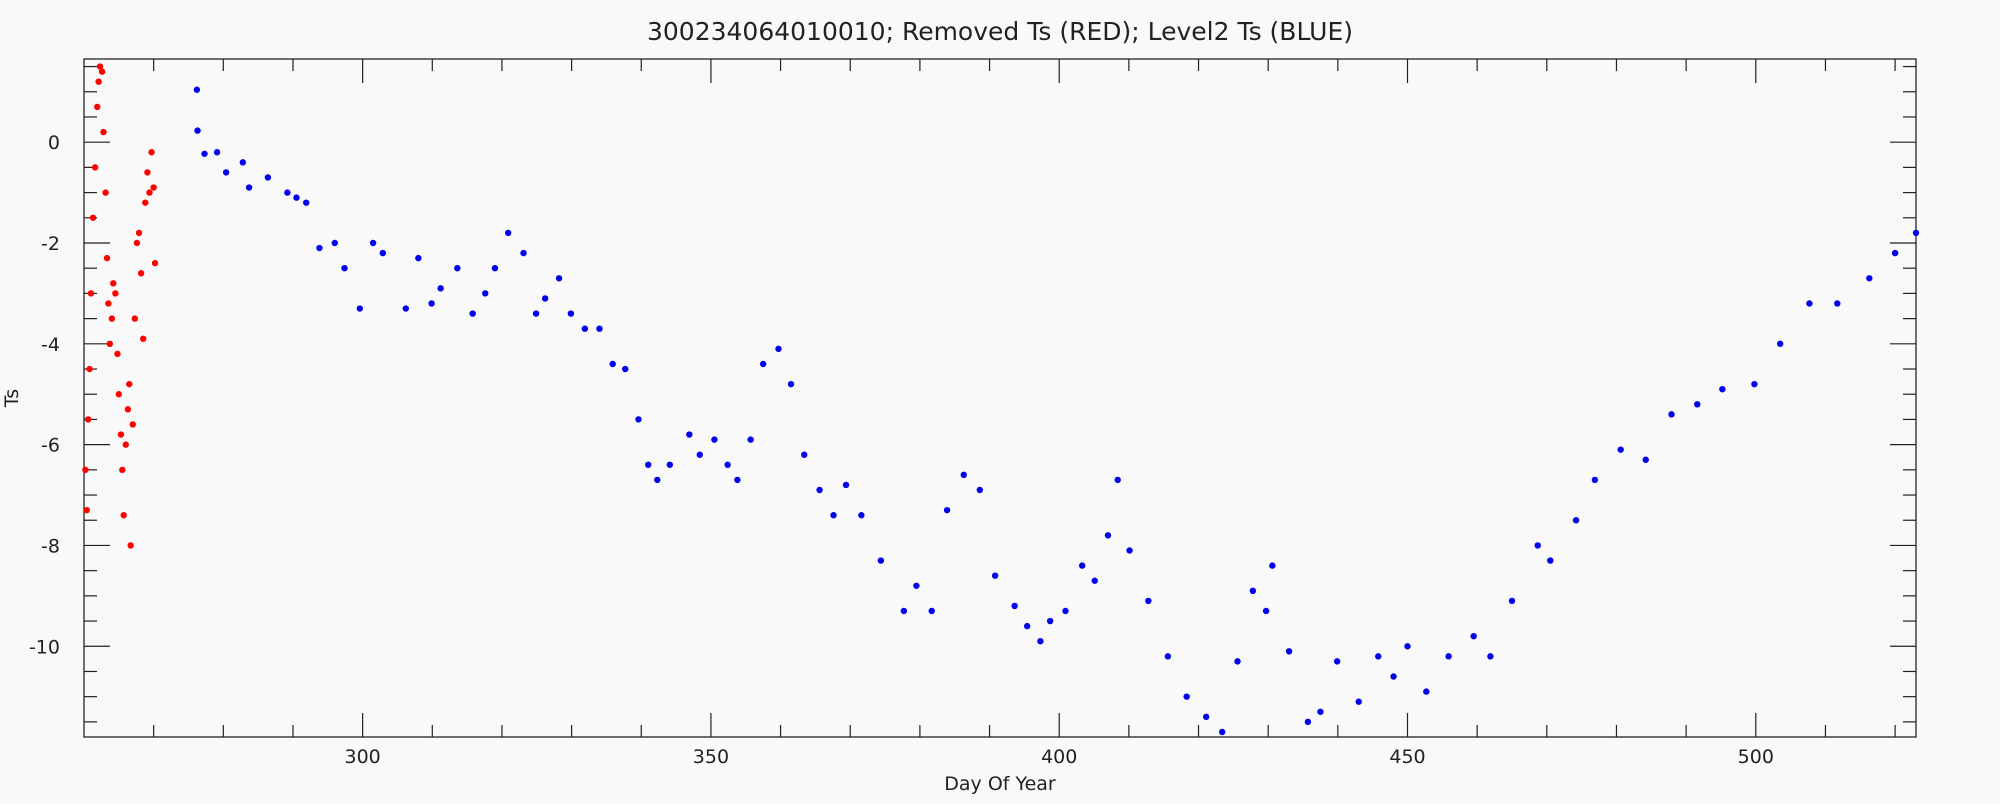 The height and width of the screenshot is (804, 2000). Describe the element at coordinates (50, 244) in the screenshot. I see `y-tick-label: -2` at that location.